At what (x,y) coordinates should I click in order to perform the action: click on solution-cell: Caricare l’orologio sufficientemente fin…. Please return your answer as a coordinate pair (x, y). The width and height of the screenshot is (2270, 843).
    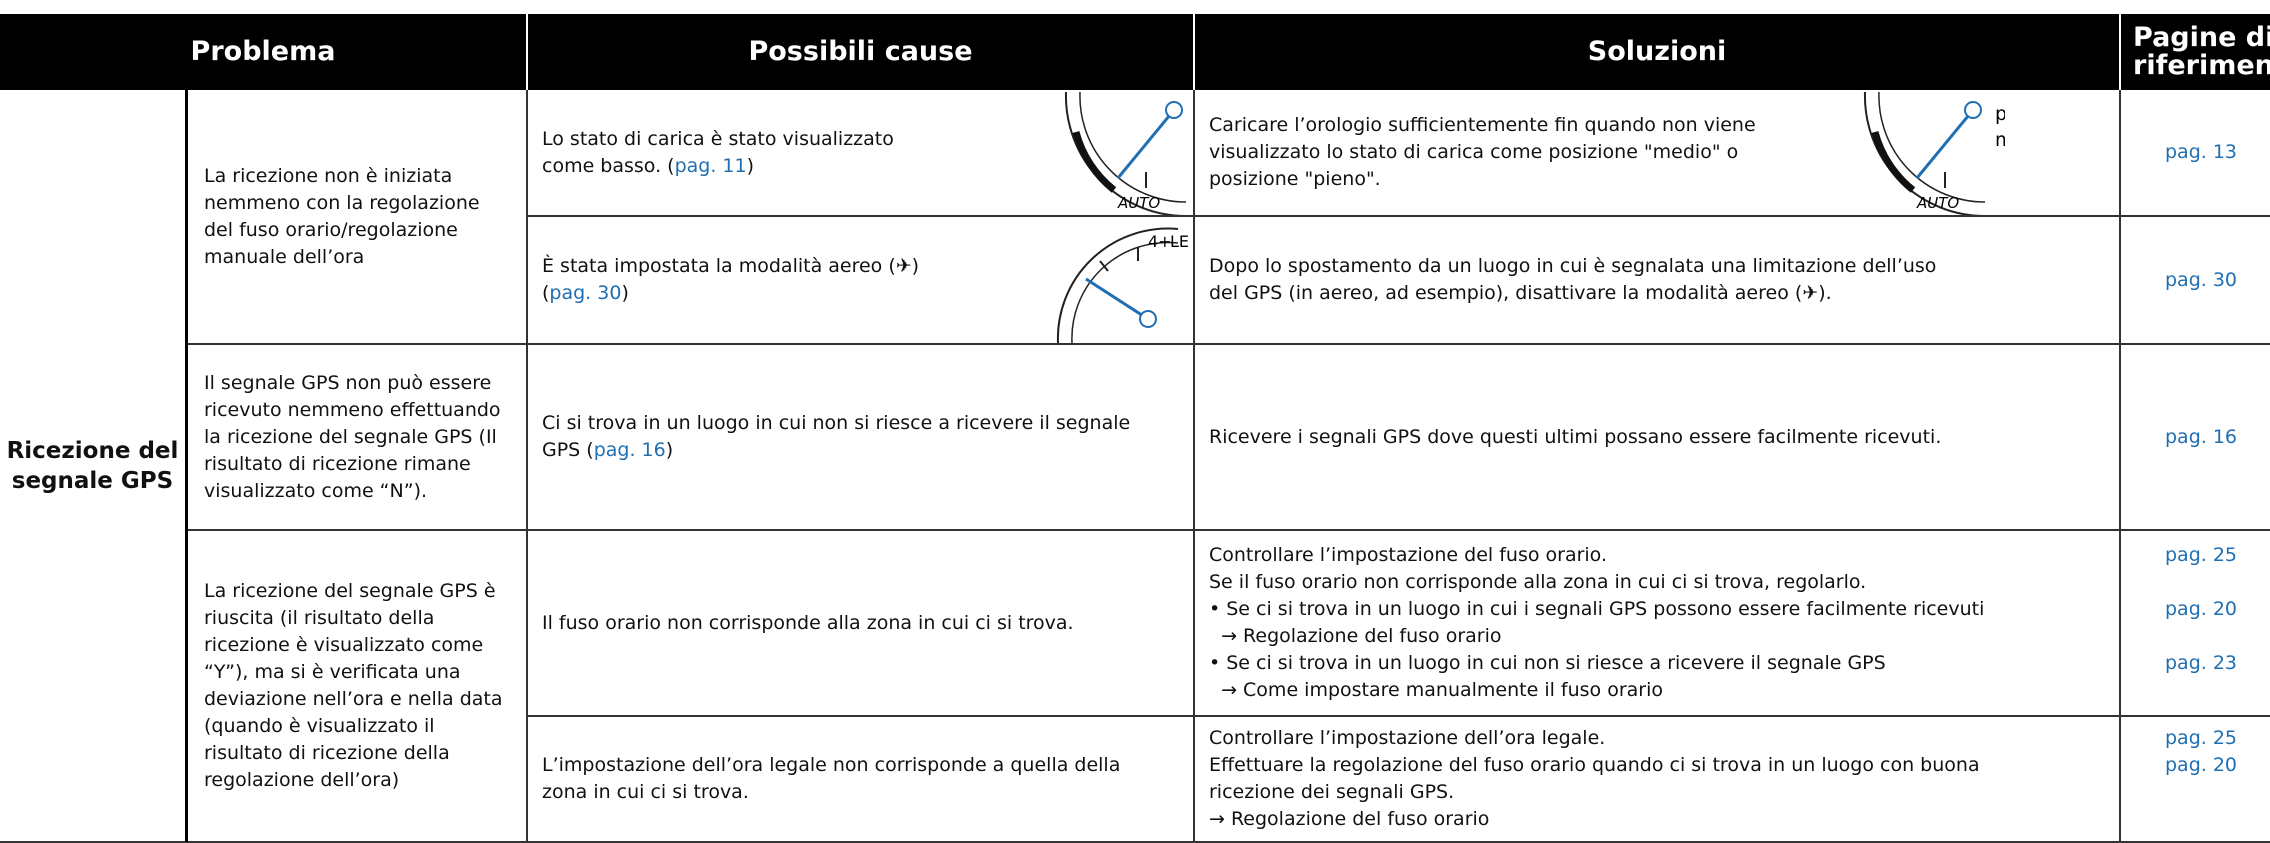
    Looking at the image, I should click on (1658, 153).